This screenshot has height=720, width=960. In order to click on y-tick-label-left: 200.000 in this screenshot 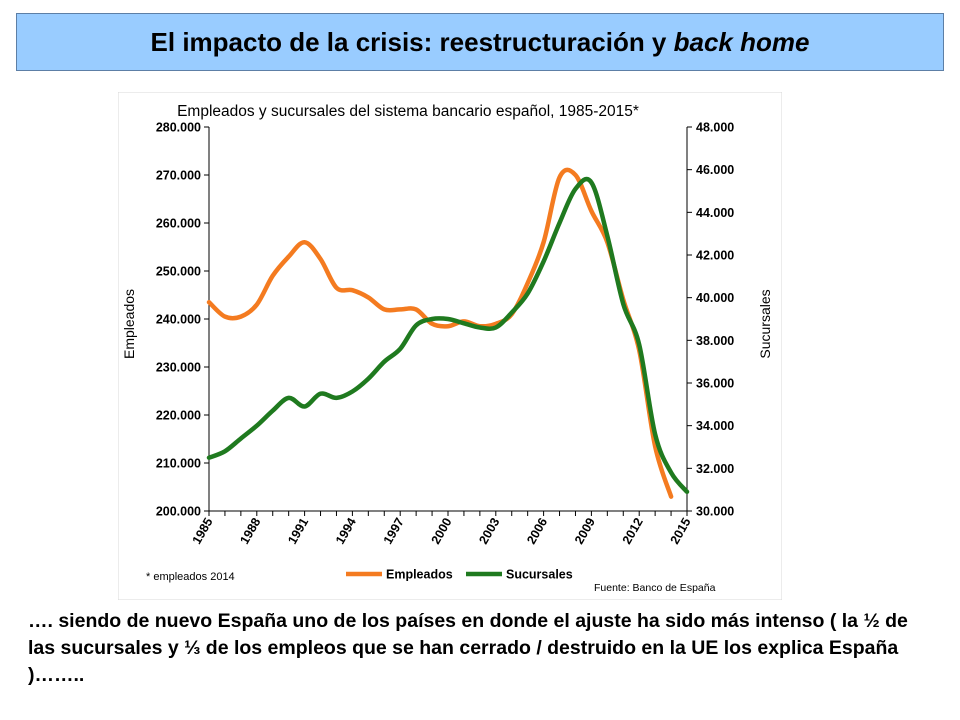, I will do `click(178, 512)`.